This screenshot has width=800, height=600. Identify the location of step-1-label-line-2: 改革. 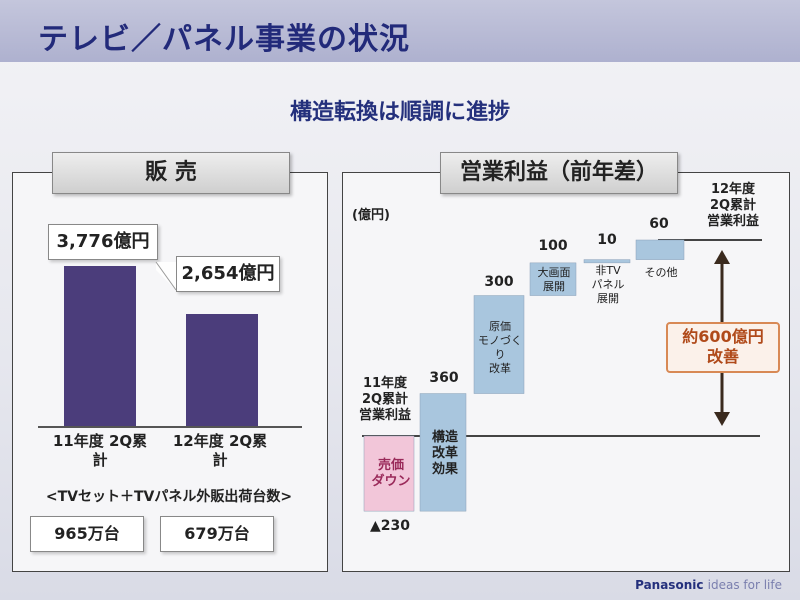
(444, 453).